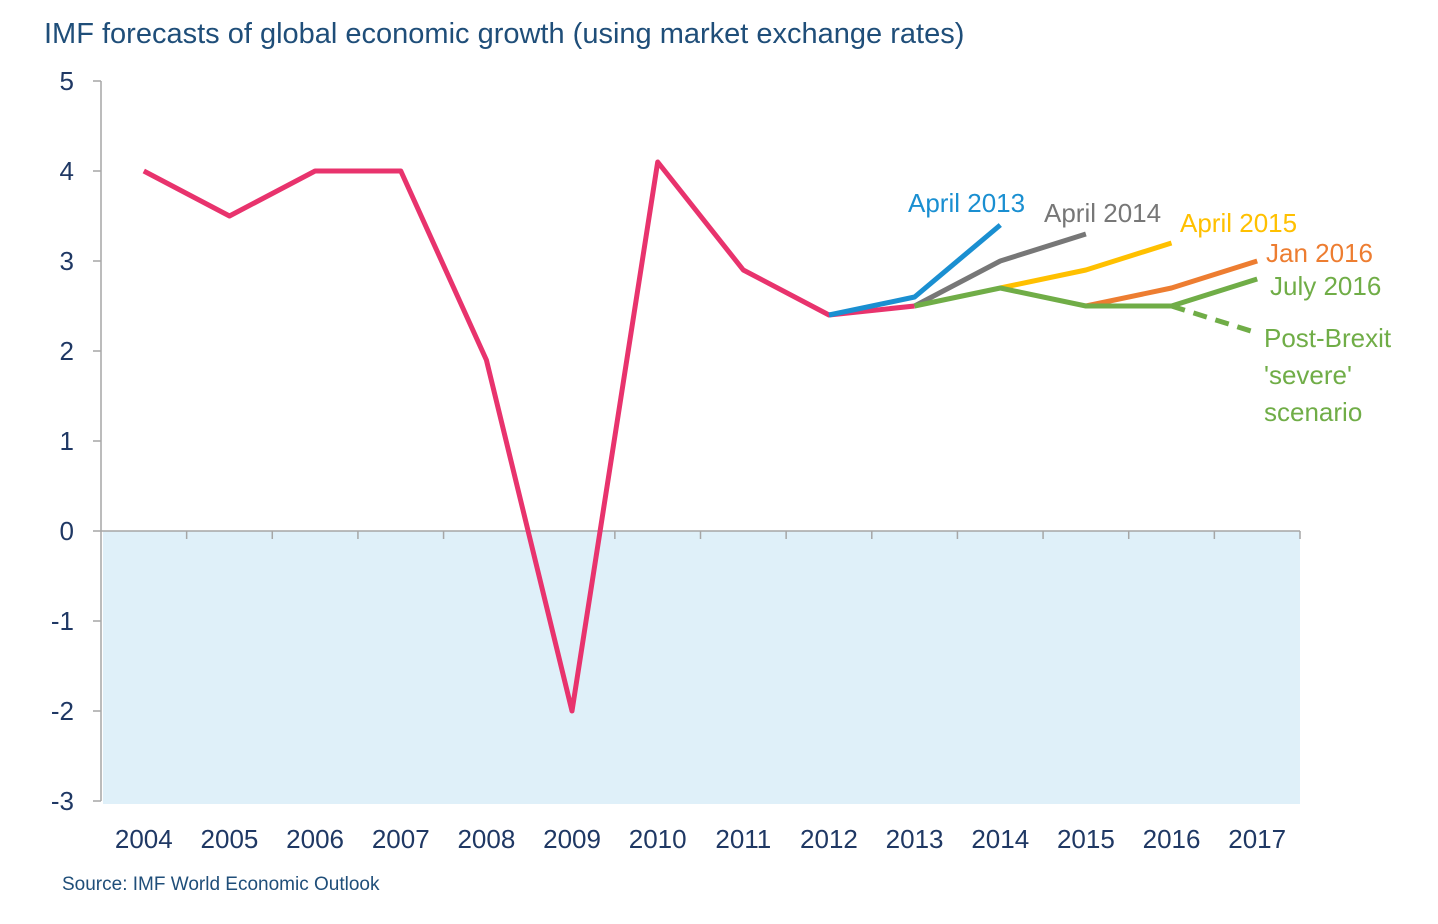 This screenshot has width=1438, height=924. What do you see at coordinates (1000, 839) in the screenshot?
I see `x-tick-label: 2014` at bounding box center [1000, 839].